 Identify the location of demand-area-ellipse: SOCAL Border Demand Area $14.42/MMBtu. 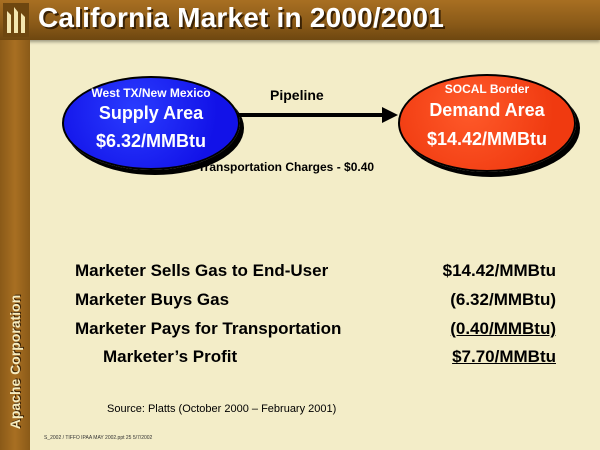
(487, 123).